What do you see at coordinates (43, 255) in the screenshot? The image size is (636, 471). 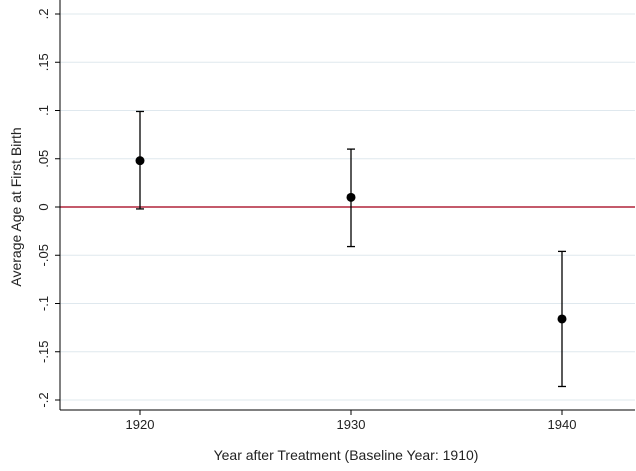 I see `y-tick-label: -.05` at bounding box center [43, 255].